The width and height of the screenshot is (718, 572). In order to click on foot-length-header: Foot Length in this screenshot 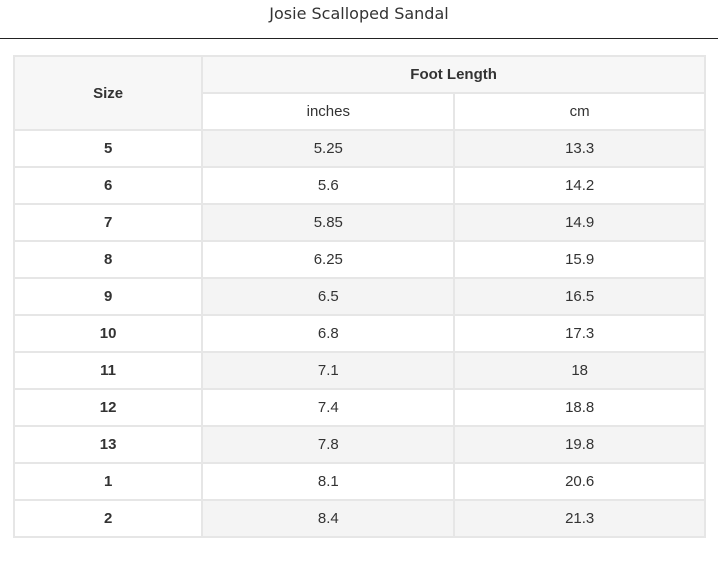, I will do `click(453, 74)`.